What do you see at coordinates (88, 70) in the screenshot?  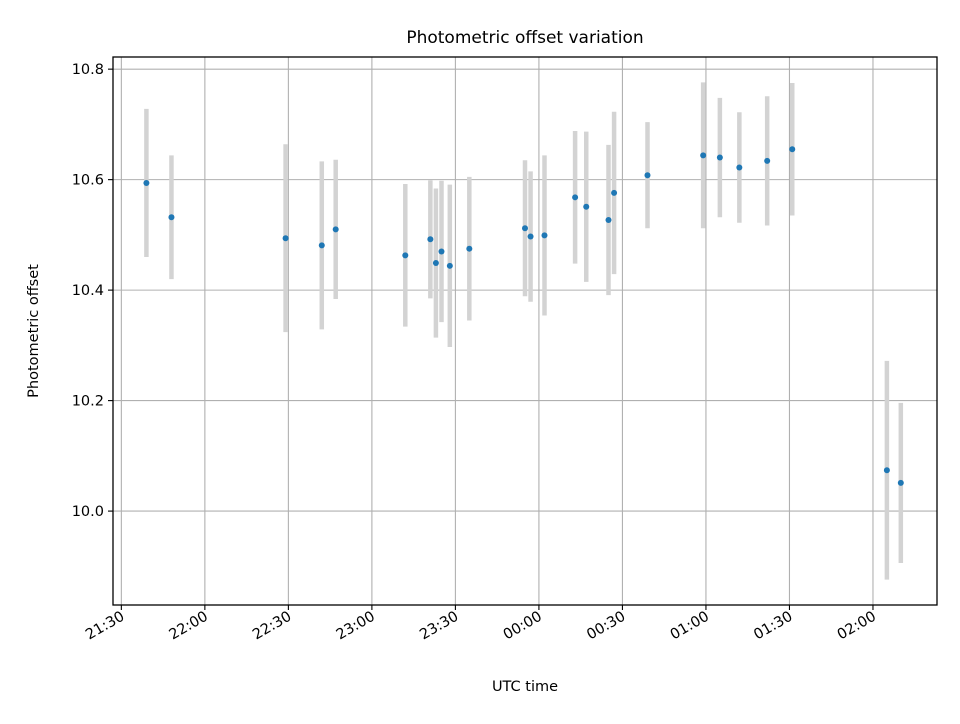 I see `y-tick-label: 10.8` at bounding box center [88, 70].